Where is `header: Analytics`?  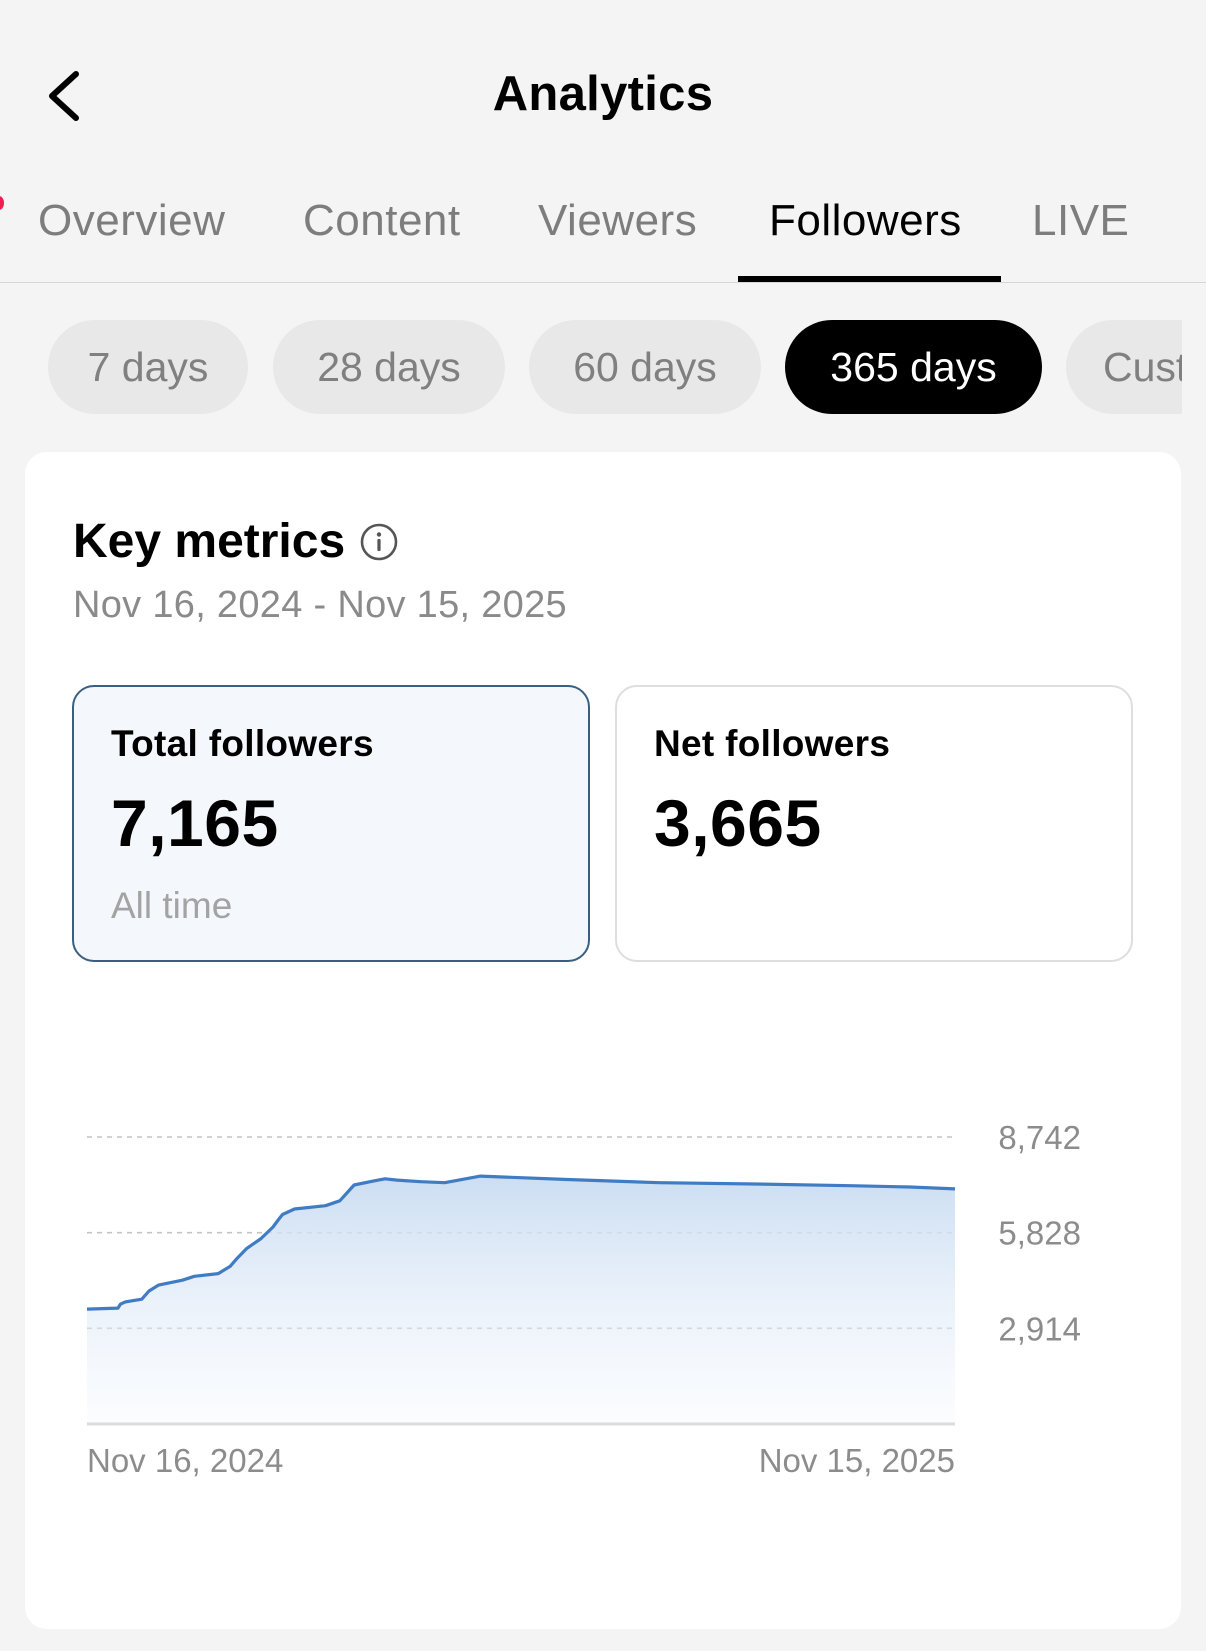 header: Analytics is located at coordinates (603, 85).